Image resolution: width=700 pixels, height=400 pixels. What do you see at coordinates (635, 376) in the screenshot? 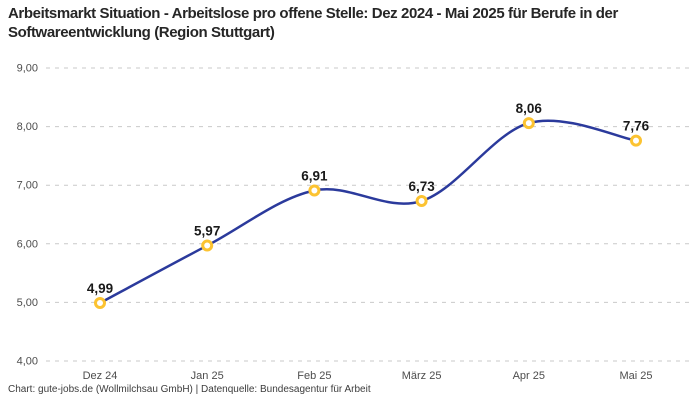
I see `x-tick-label: Mai 25` at bounding box center [635, 376].